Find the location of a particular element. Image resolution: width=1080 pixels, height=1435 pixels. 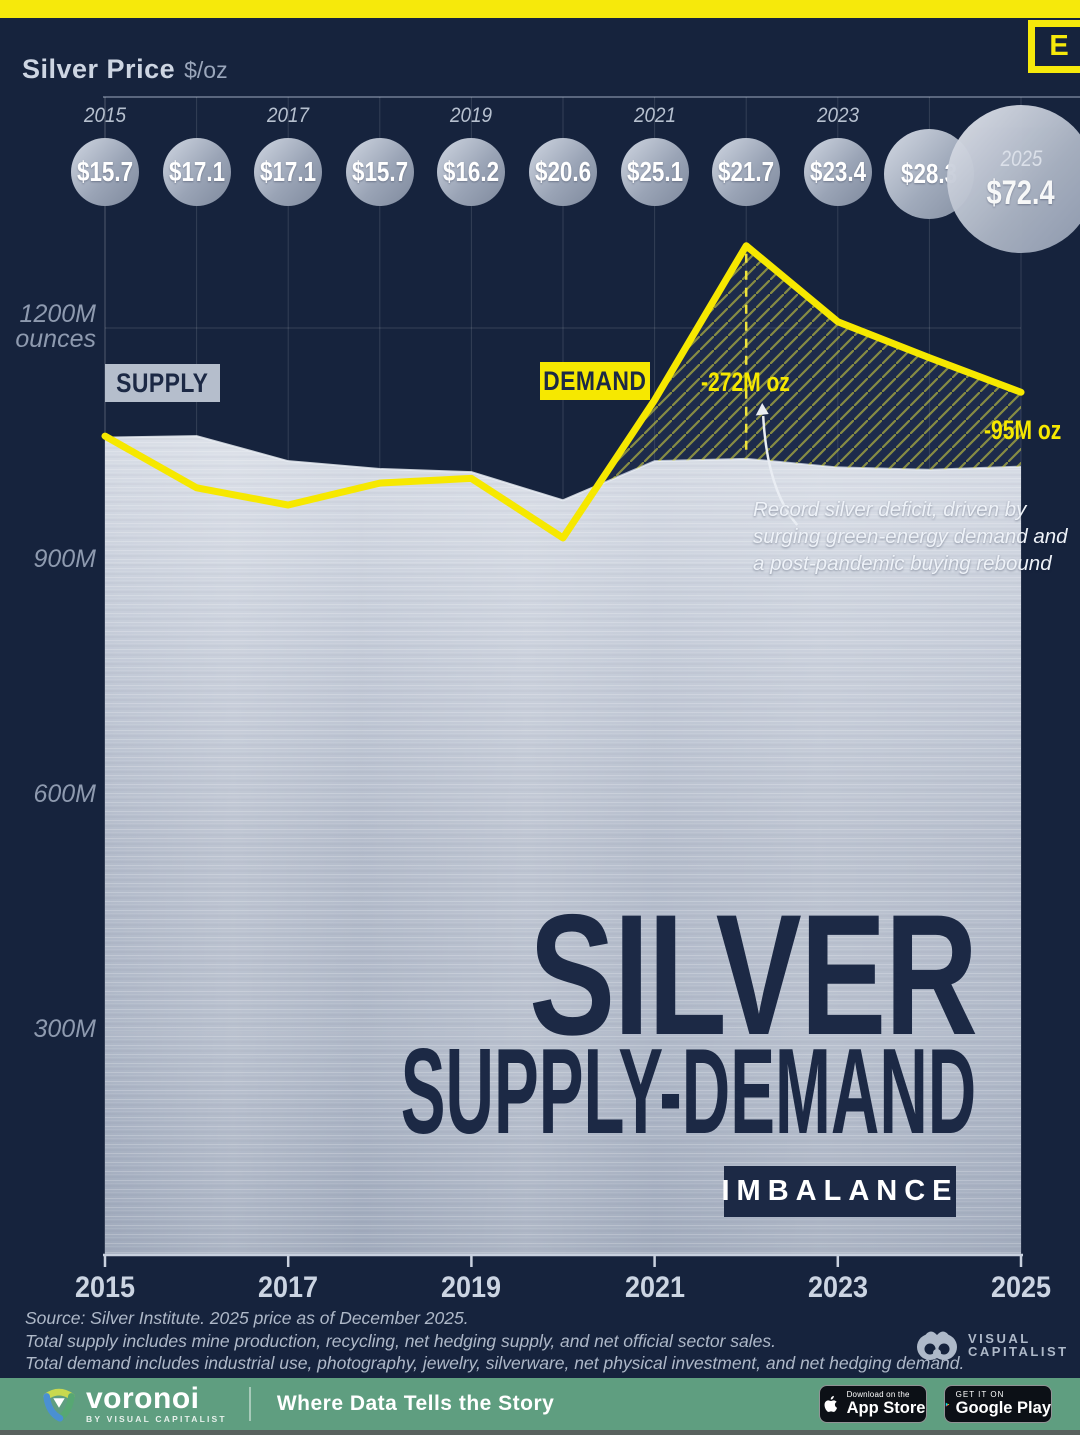

price-circle-2018: $15.7 is located at coordinates (379, 172).